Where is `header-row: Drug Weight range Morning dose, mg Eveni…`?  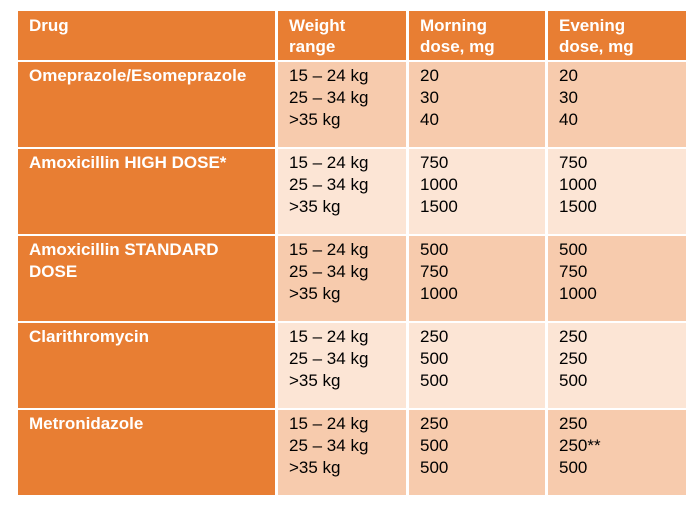
header-row: Drug Weight range Morning dose, mg Eveni… is located at coordinates (352, 35).